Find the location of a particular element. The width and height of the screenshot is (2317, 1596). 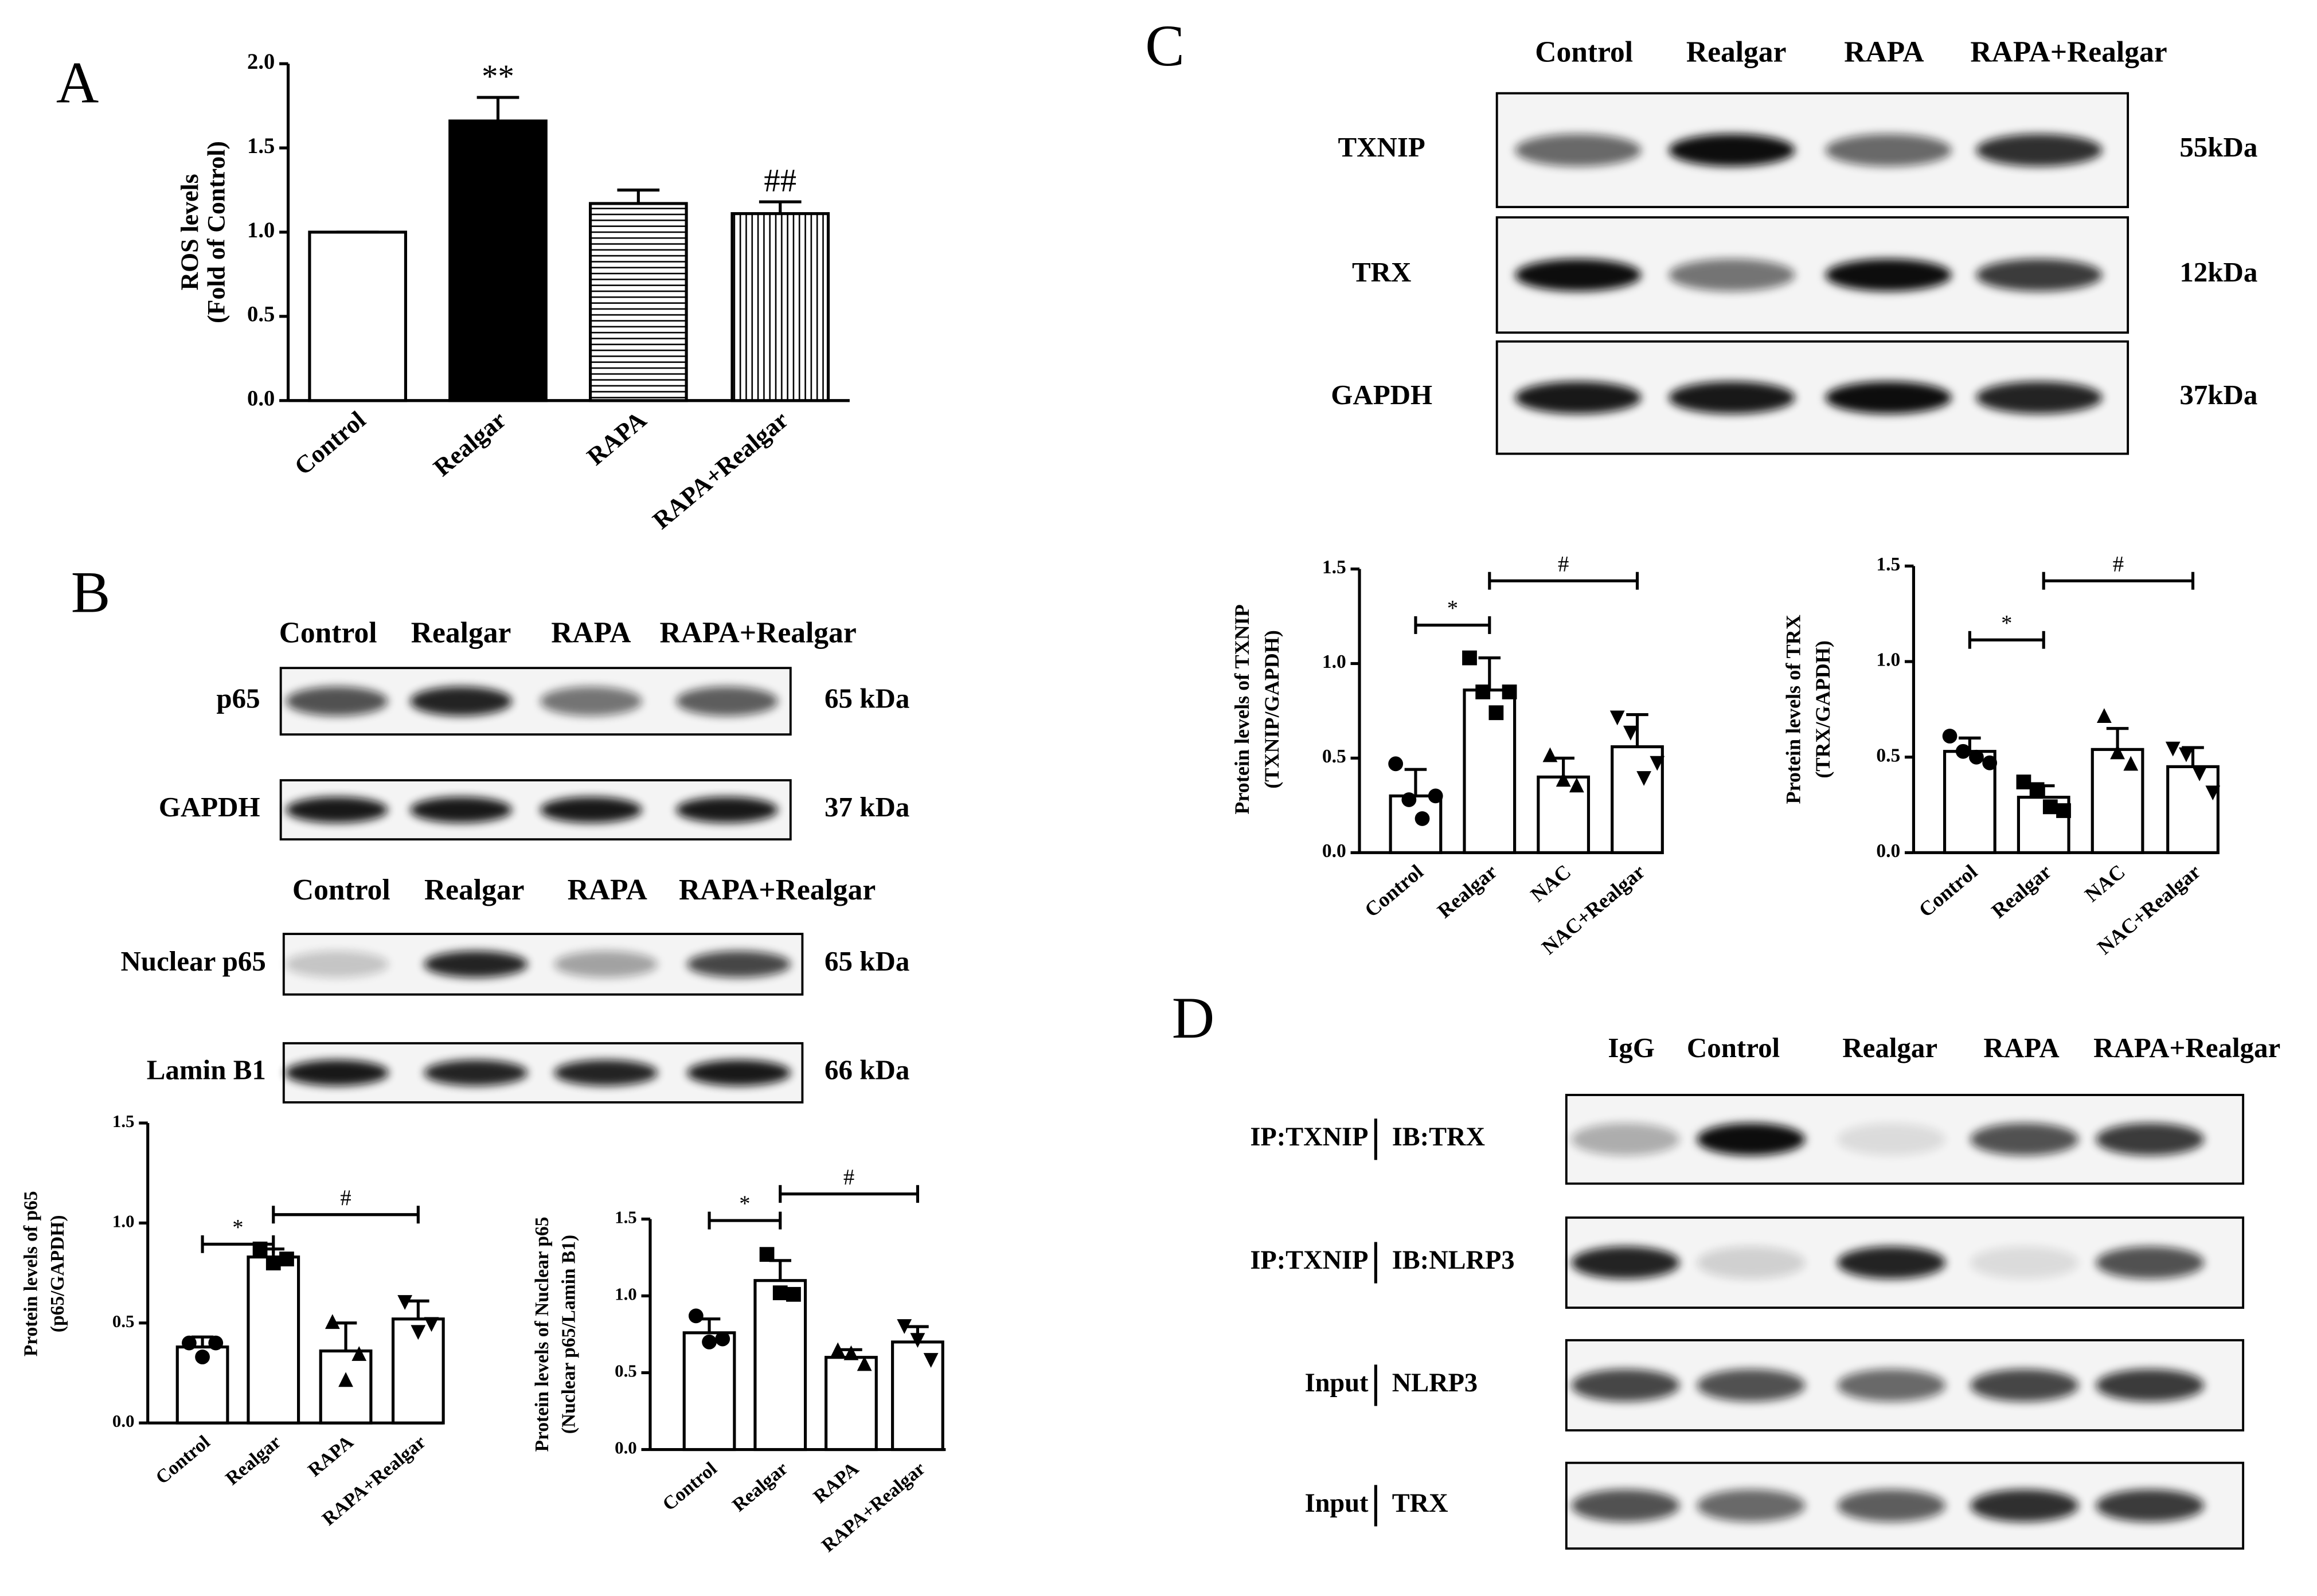

molecular-weight: 65 kDa is located at coordinates (867, 698).